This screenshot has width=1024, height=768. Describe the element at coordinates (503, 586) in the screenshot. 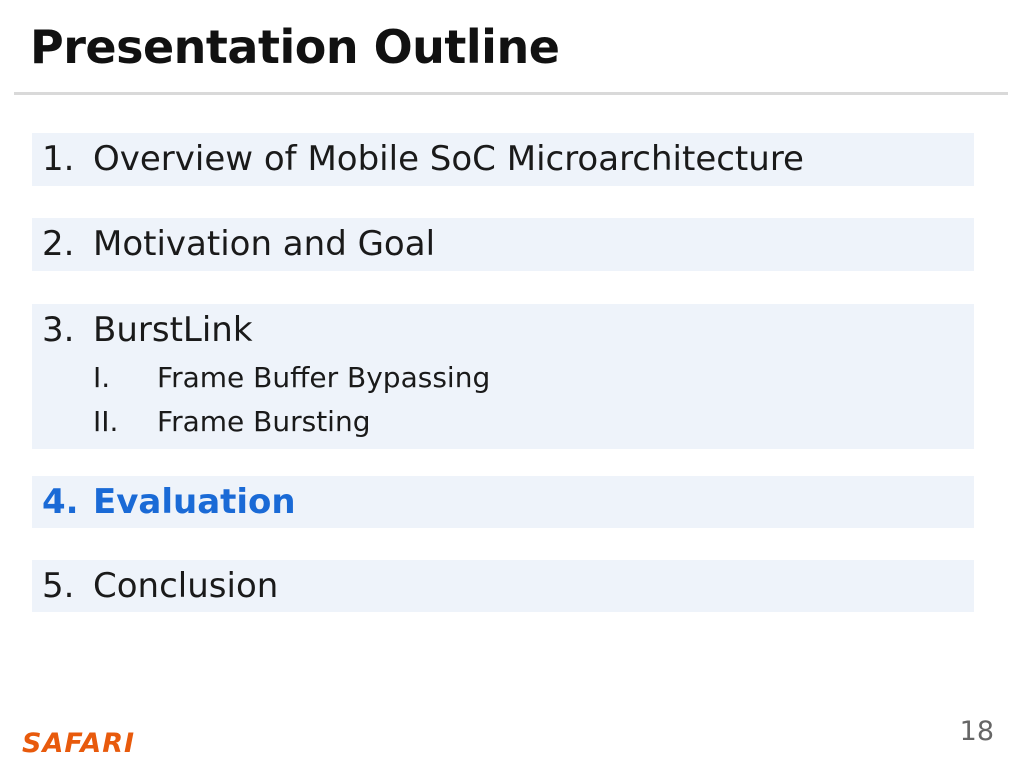

I see `outline-item-conclusion: 5. Conclusion` at that location.